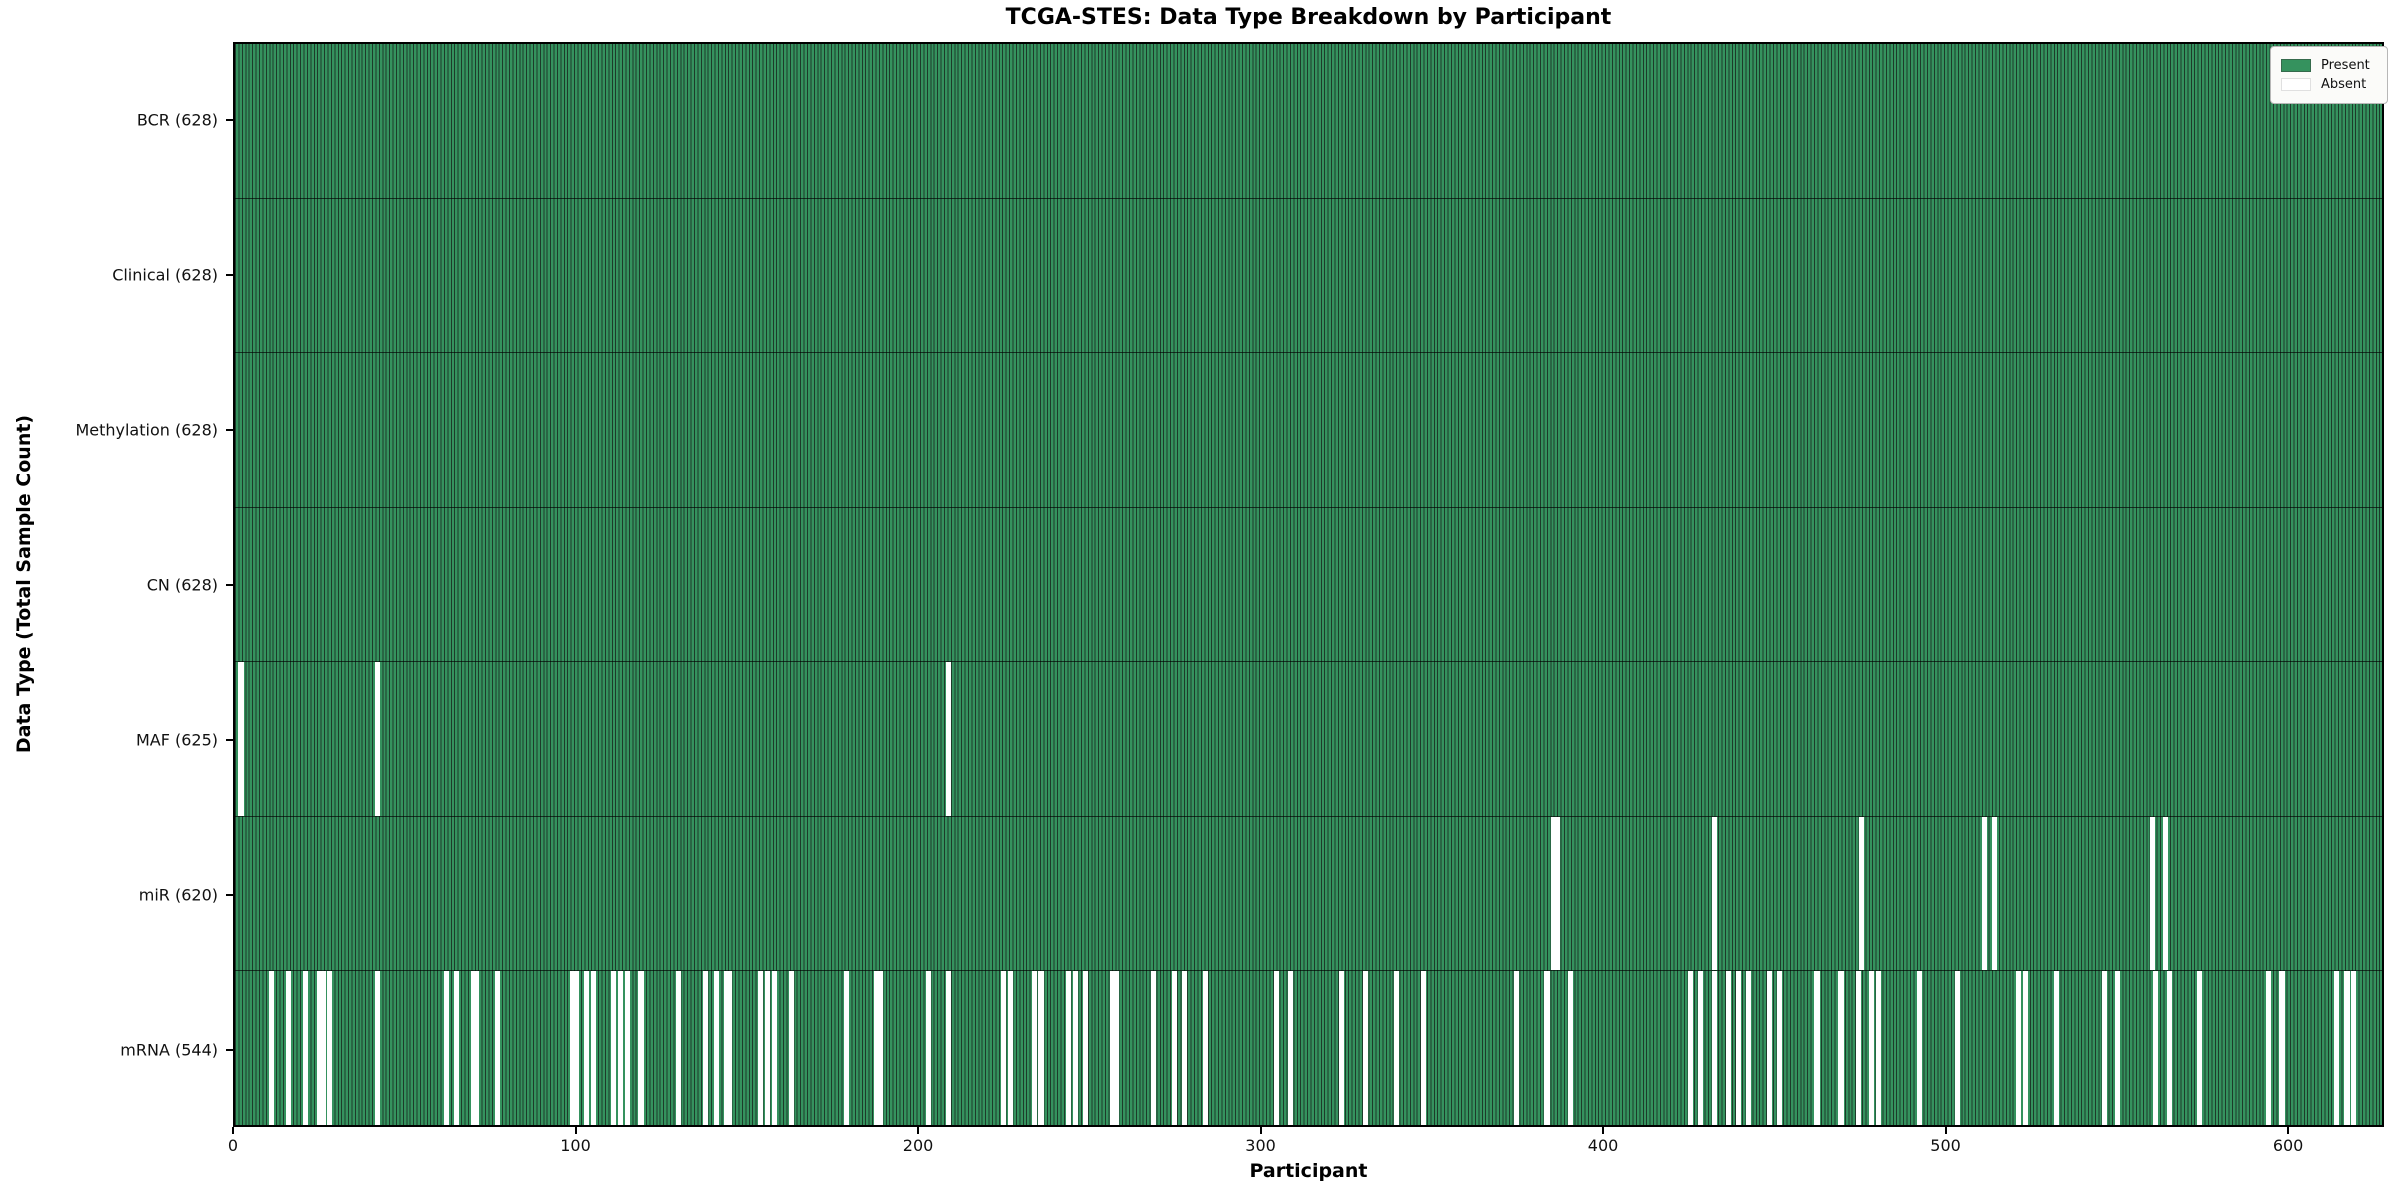 Image resolution: width=2400 pixels, height=1200 pixels. What do you see at coordinates (176, 739) in the screenshot?
I see `ytick-label-MAF: MAF (625)` at bounding box center [176, 739].